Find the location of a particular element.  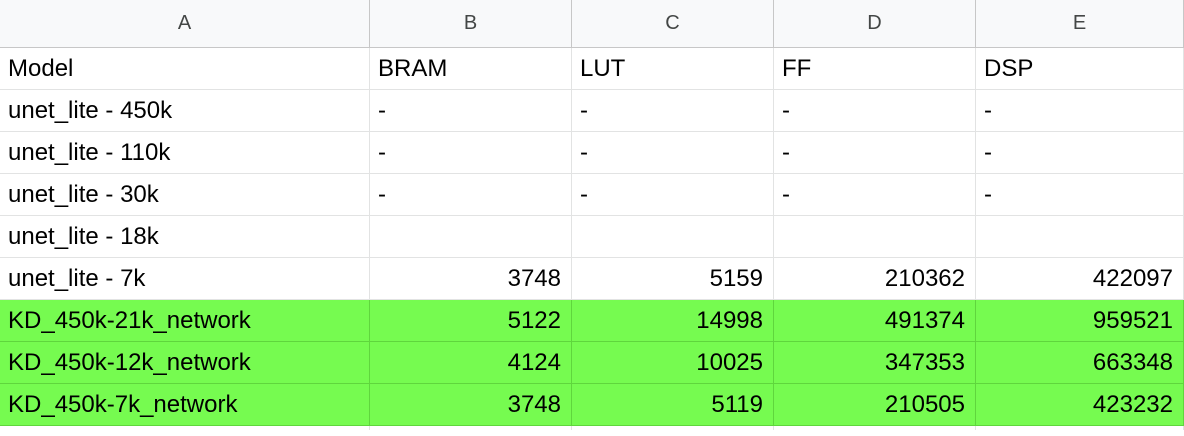

column-header-c: C is located at coordinates (673, 24).